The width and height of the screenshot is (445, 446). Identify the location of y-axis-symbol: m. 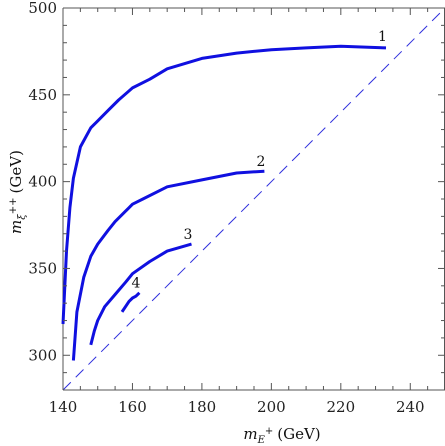
(16, 227).